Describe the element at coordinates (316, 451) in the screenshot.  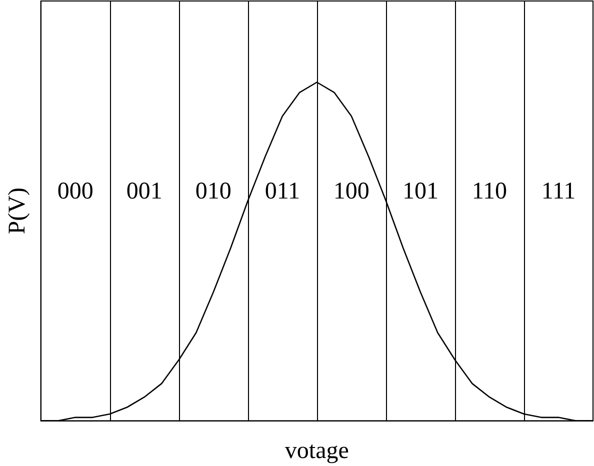
I see `x-axis-title: votage` at that location.